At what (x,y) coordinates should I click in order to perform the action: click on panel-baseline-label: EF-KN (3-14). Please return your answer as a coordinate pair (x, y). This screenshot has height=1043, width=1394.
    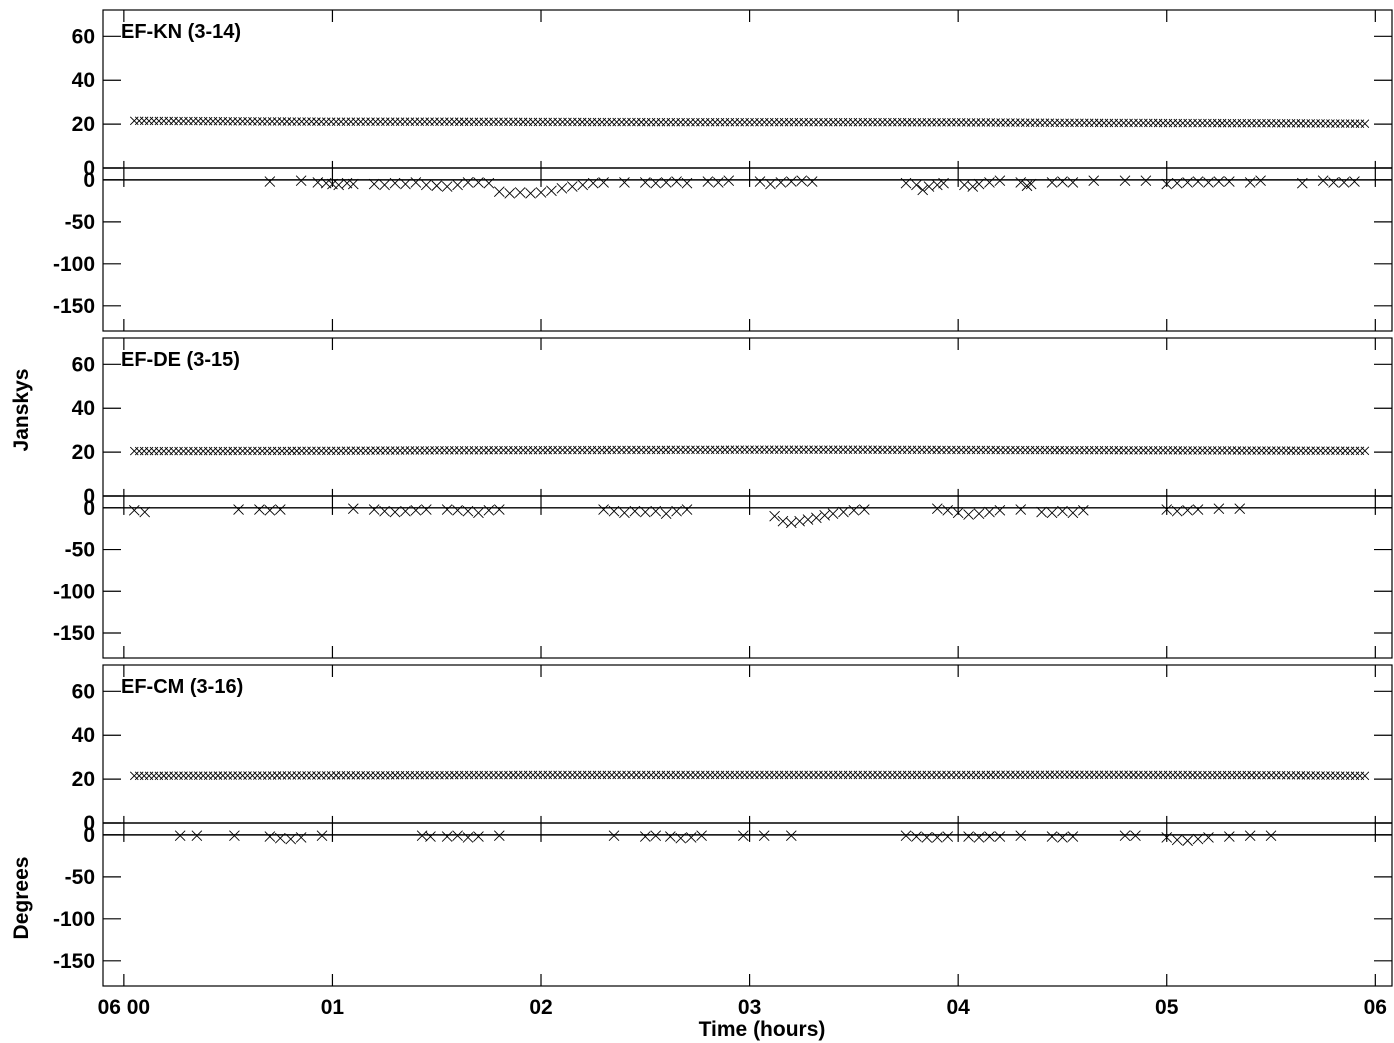
    Looking at the image, I should click on (181, 32).